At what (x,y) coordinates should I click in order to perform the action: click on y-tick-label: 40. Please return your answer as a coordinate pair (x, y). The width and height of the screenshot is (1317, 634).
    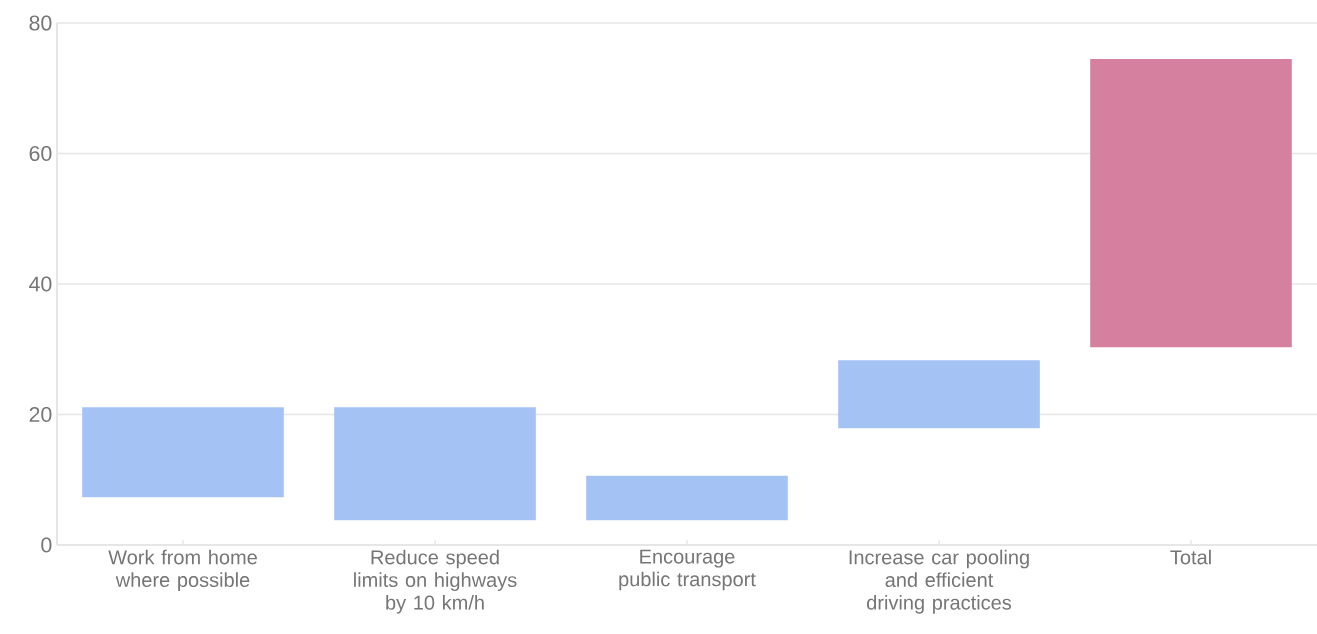
    Looking at the image, I should click on (40, 284).